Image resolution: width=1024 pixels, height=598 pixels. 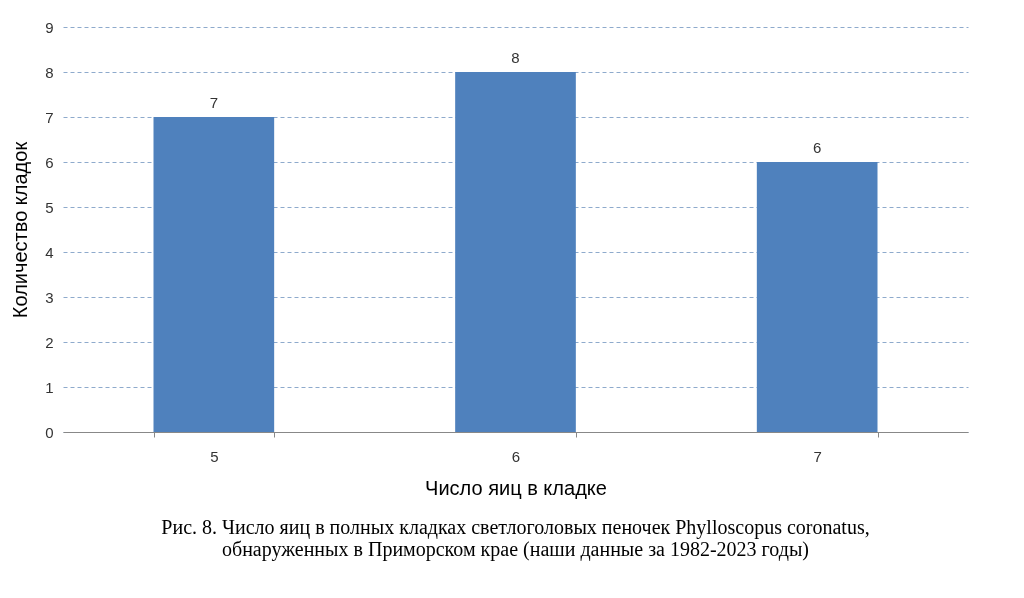 I want to click on y-tick-label: 1, so click(x=49, y=387).